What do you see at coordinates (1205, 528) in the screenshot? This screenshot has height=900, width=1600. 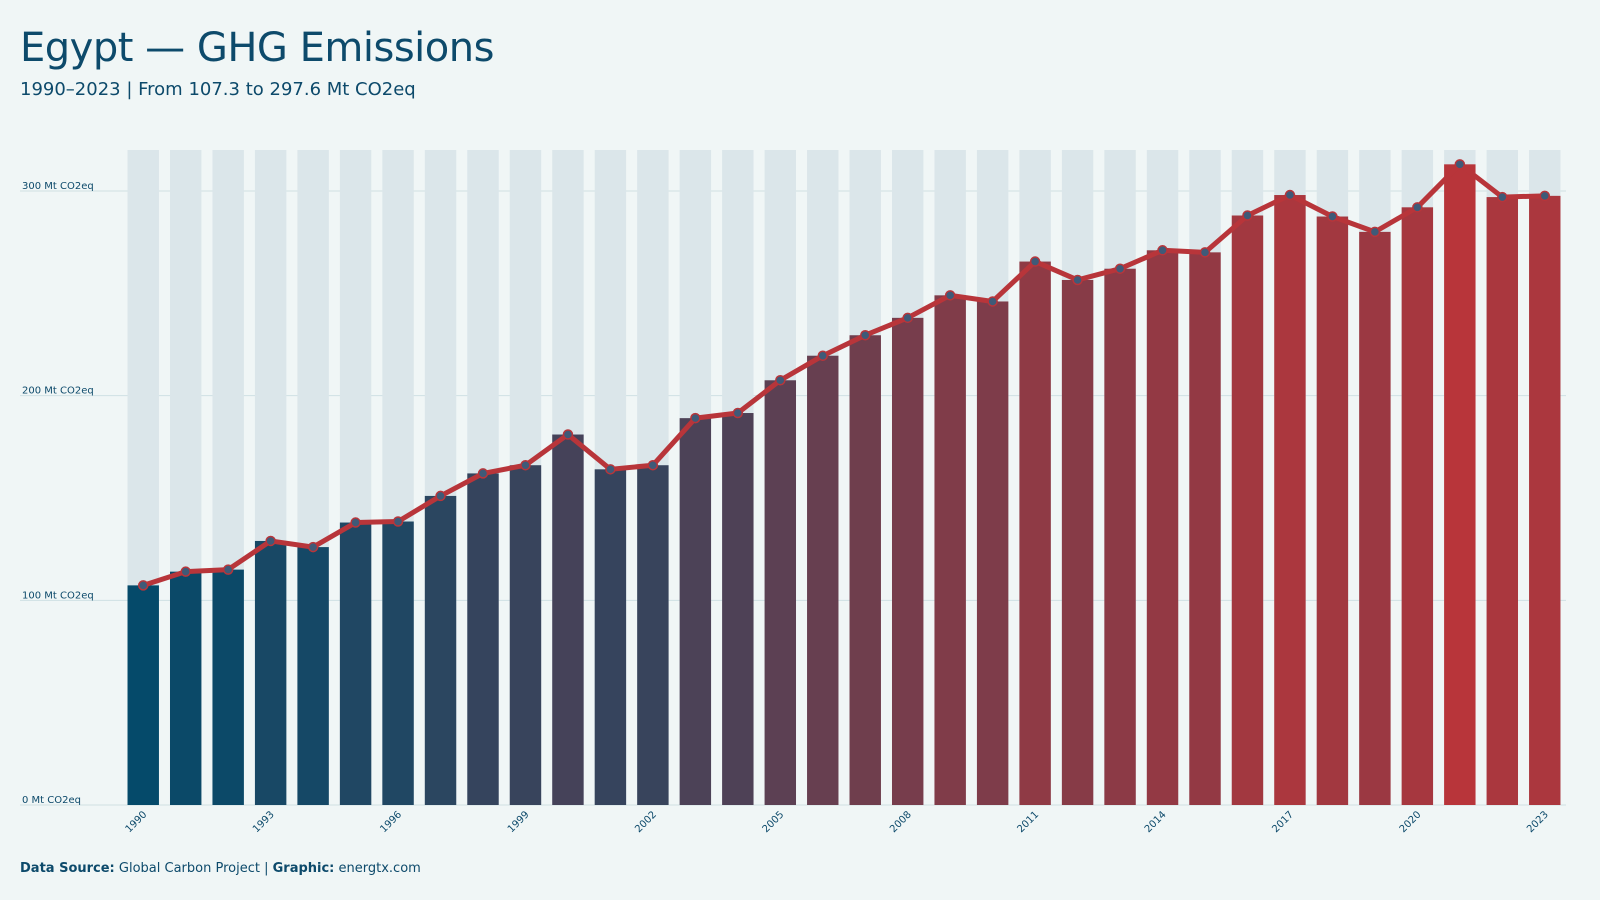 I see `bar-2015` at bounding box center [1205, 528].